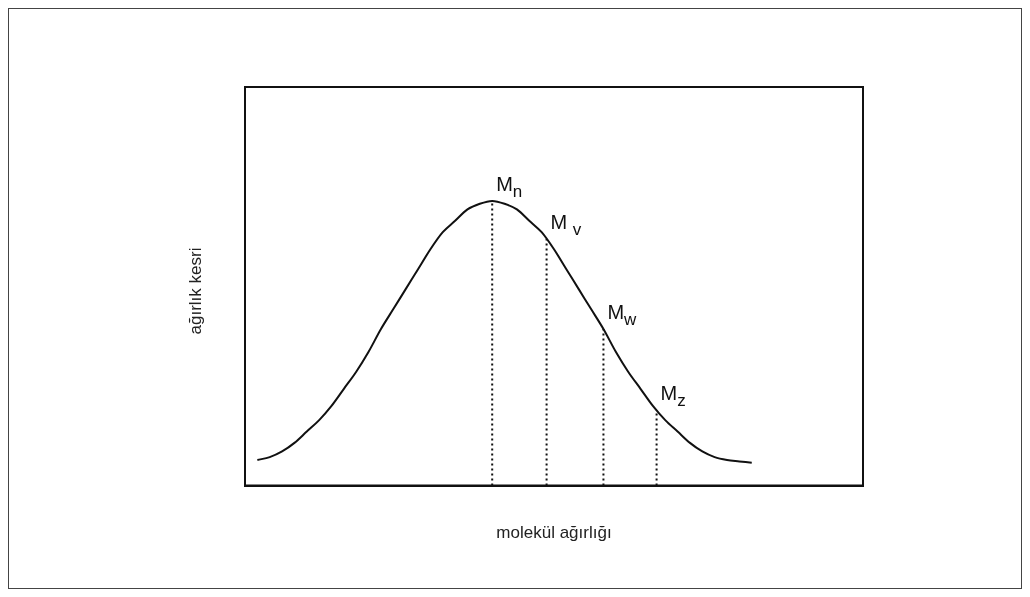 Image resolution: width=1030 pixels, height=597 pixels. What do you see at coordinates (196, 291) in the screenshot?
I see `y-axis-title: ağırlık kesri` at bounding box center [196, 291].